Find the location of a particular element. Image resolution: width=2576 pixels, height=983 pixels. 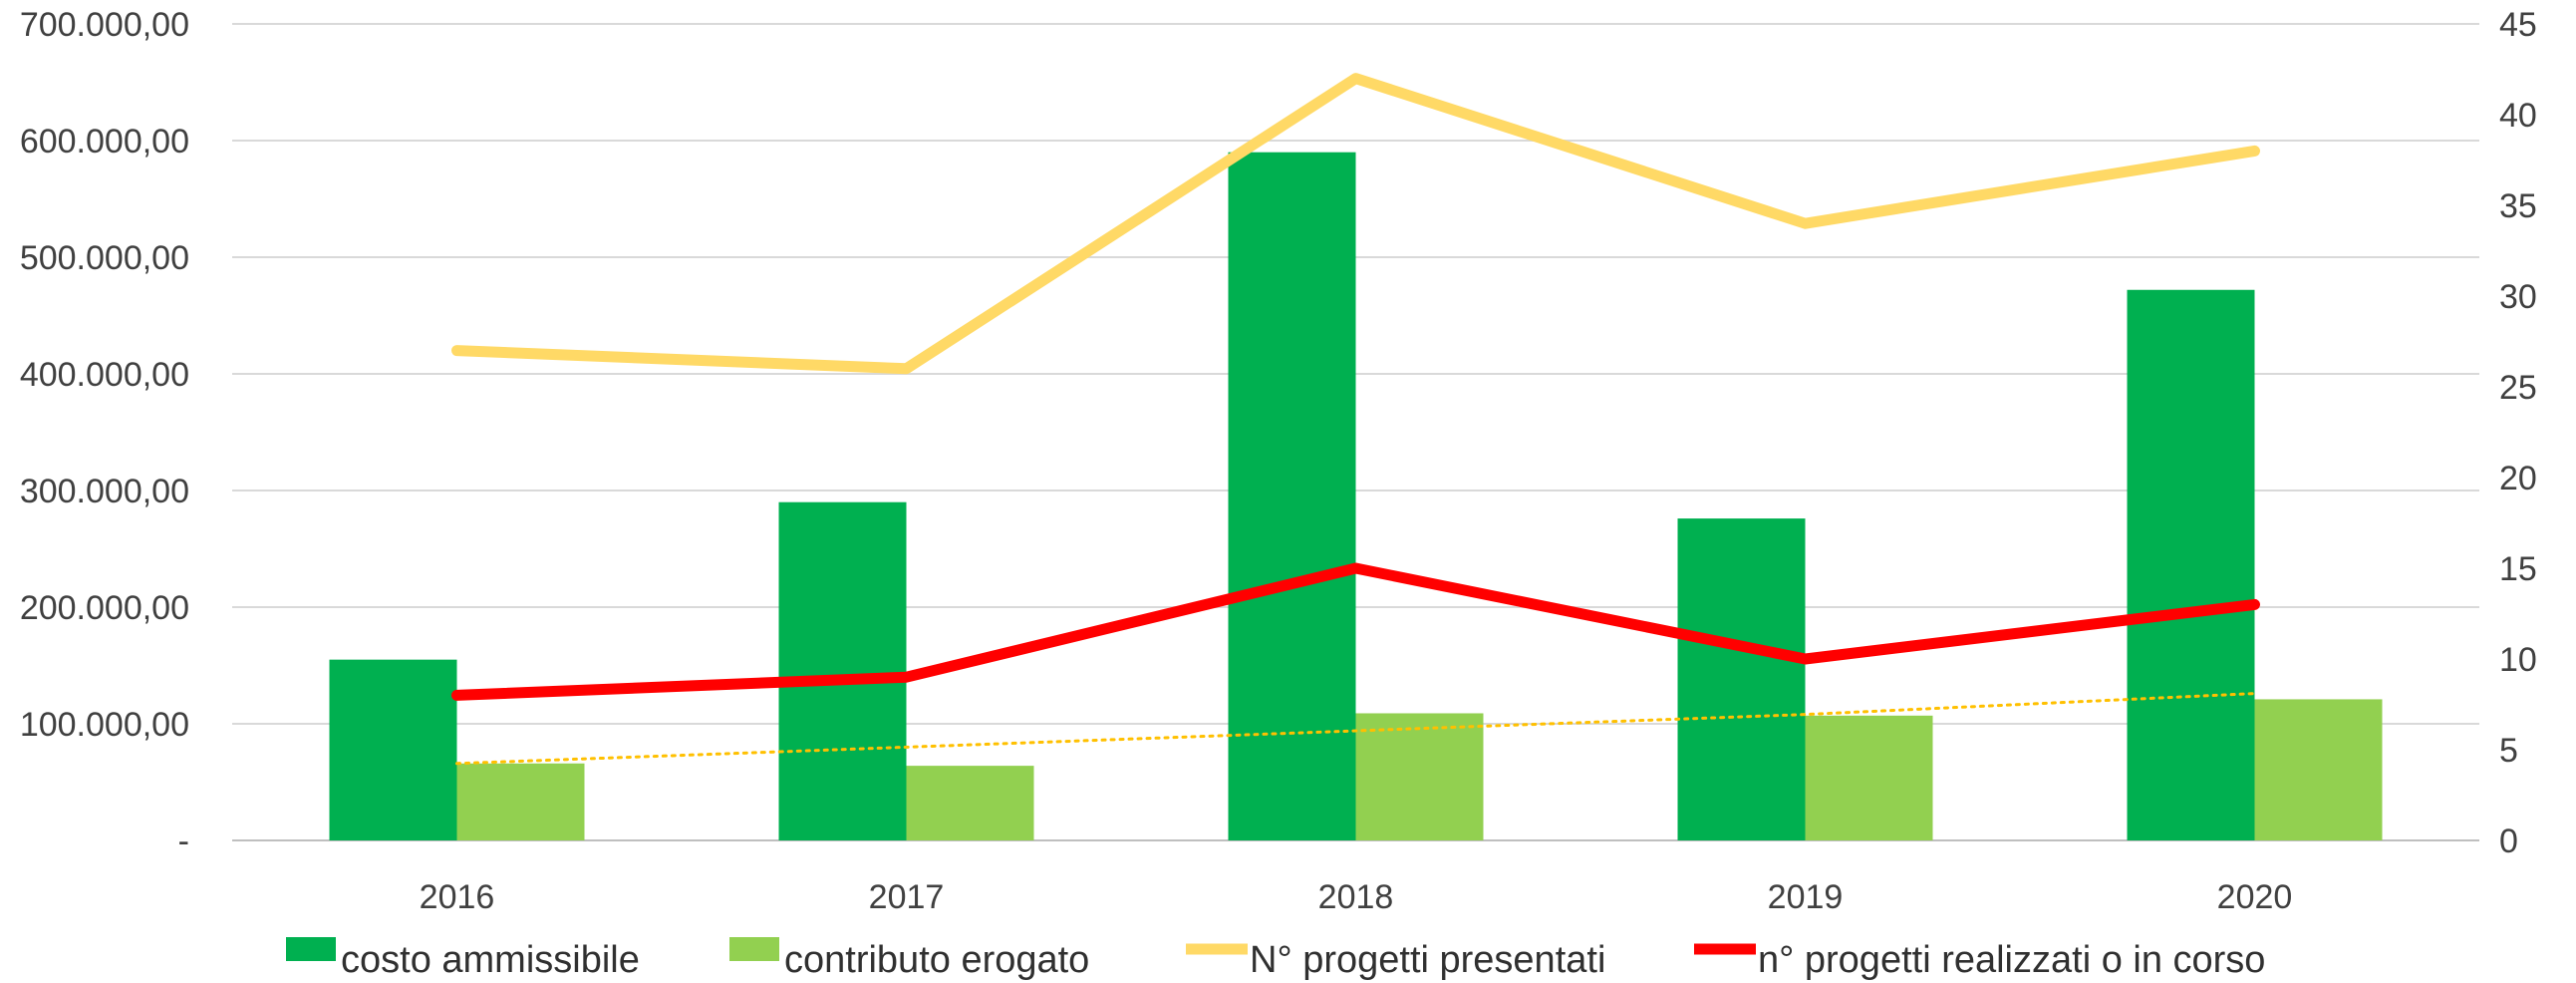

right-axis-tick-label: 35 is located at coordinates (2518, 206).